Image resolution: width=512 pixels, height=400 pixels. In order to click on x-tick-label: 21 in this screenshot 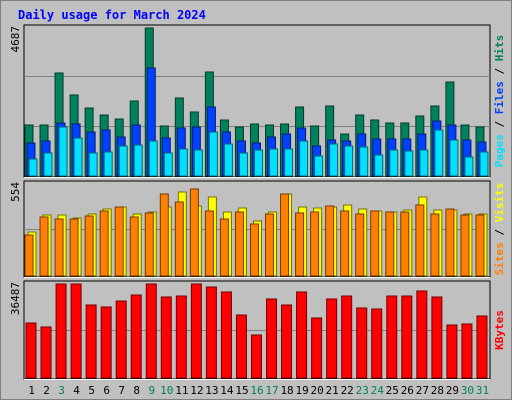, I will do `click(332, 390)`.